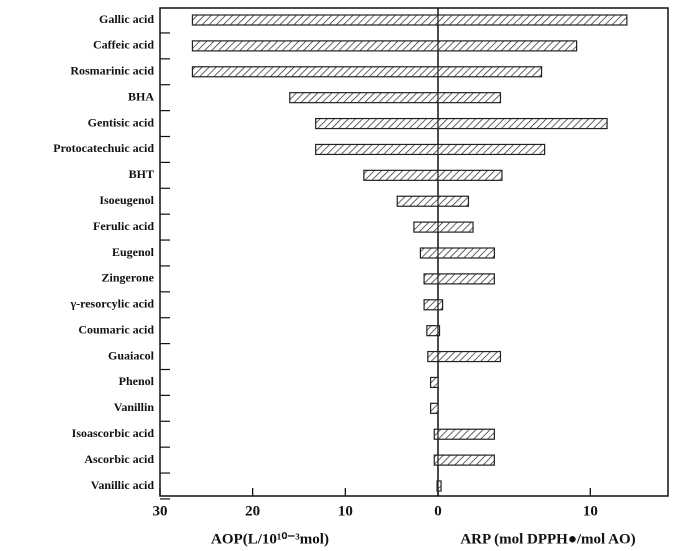  I want to click on category-label: Gentisic acid, so click(121, 122).